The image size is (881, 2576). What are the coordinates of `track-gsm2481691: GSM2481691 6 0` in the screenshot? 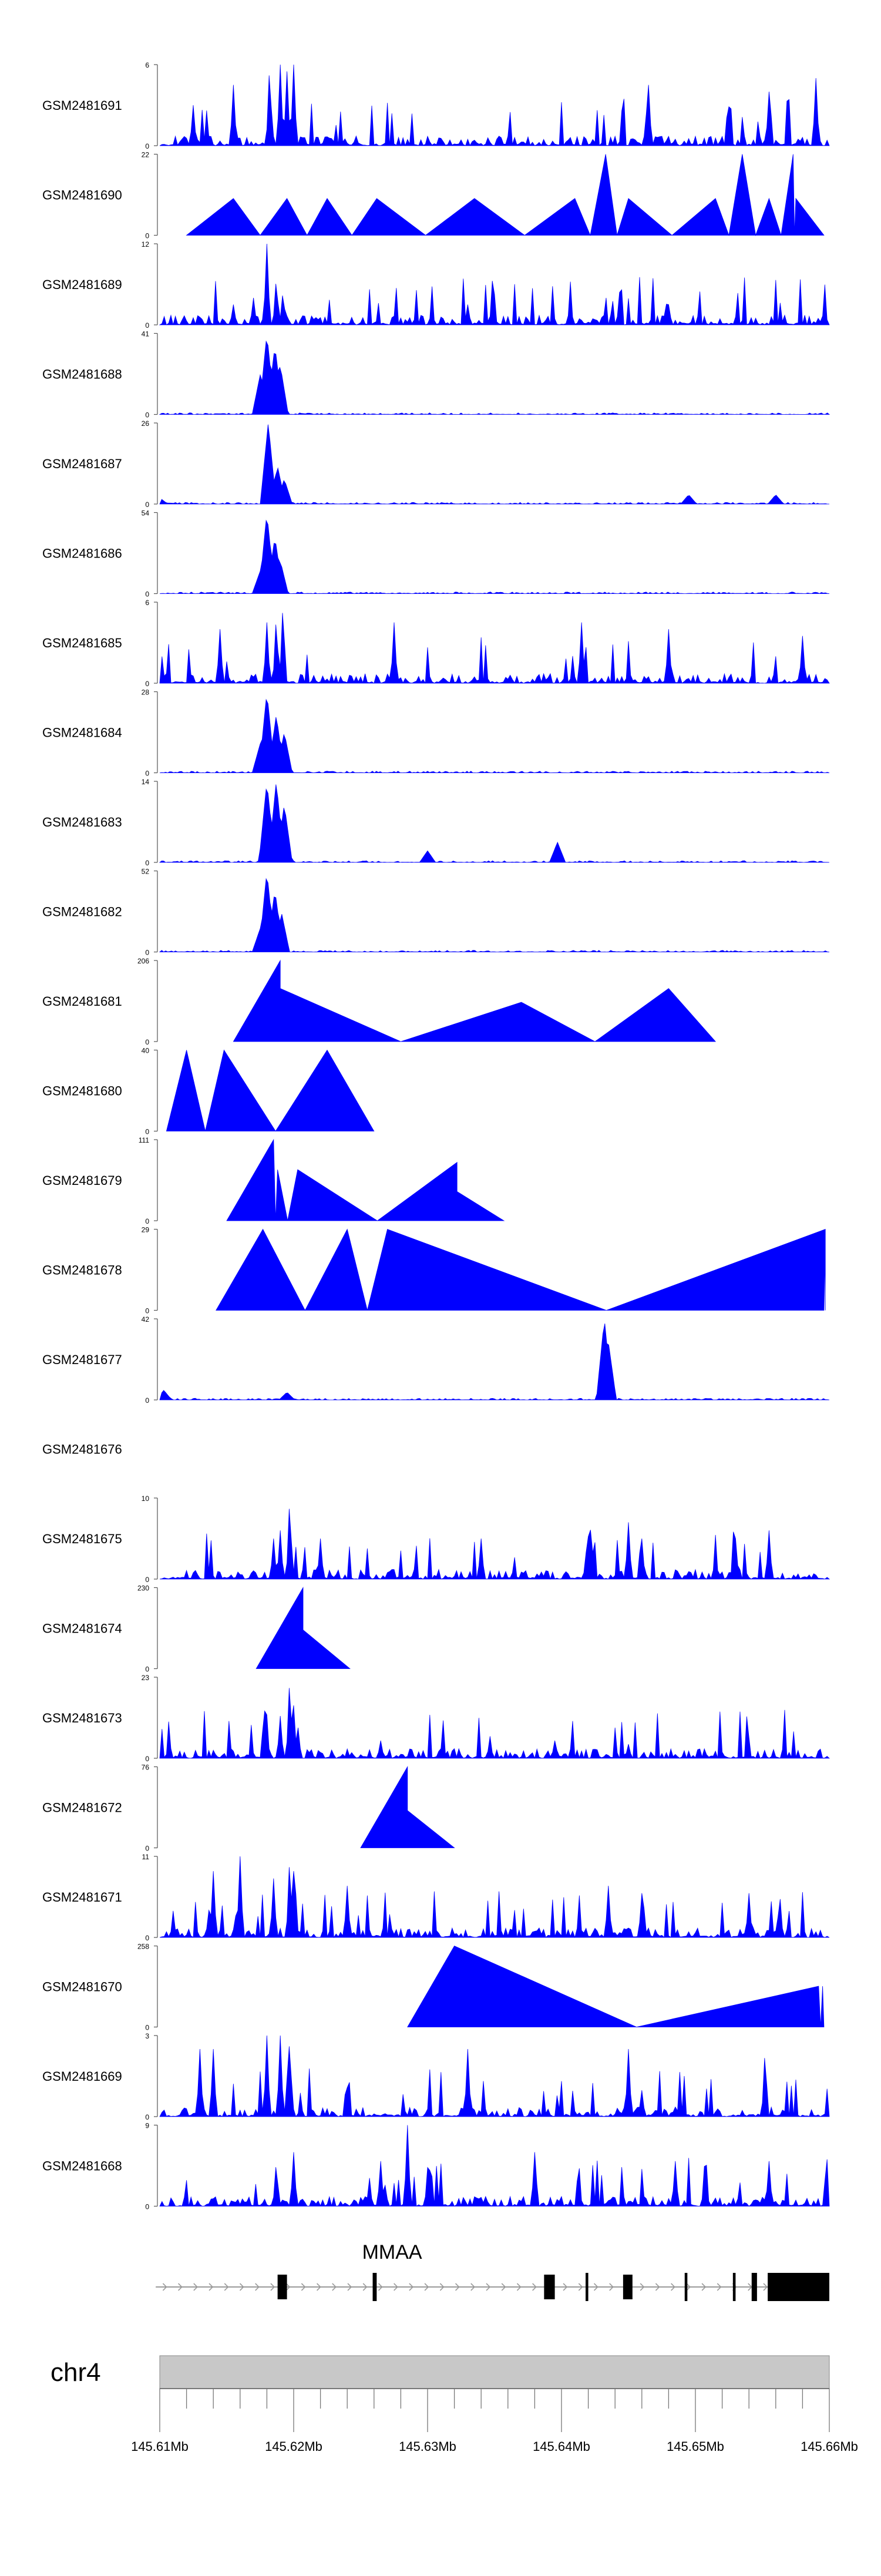 It's located at (436, 106).